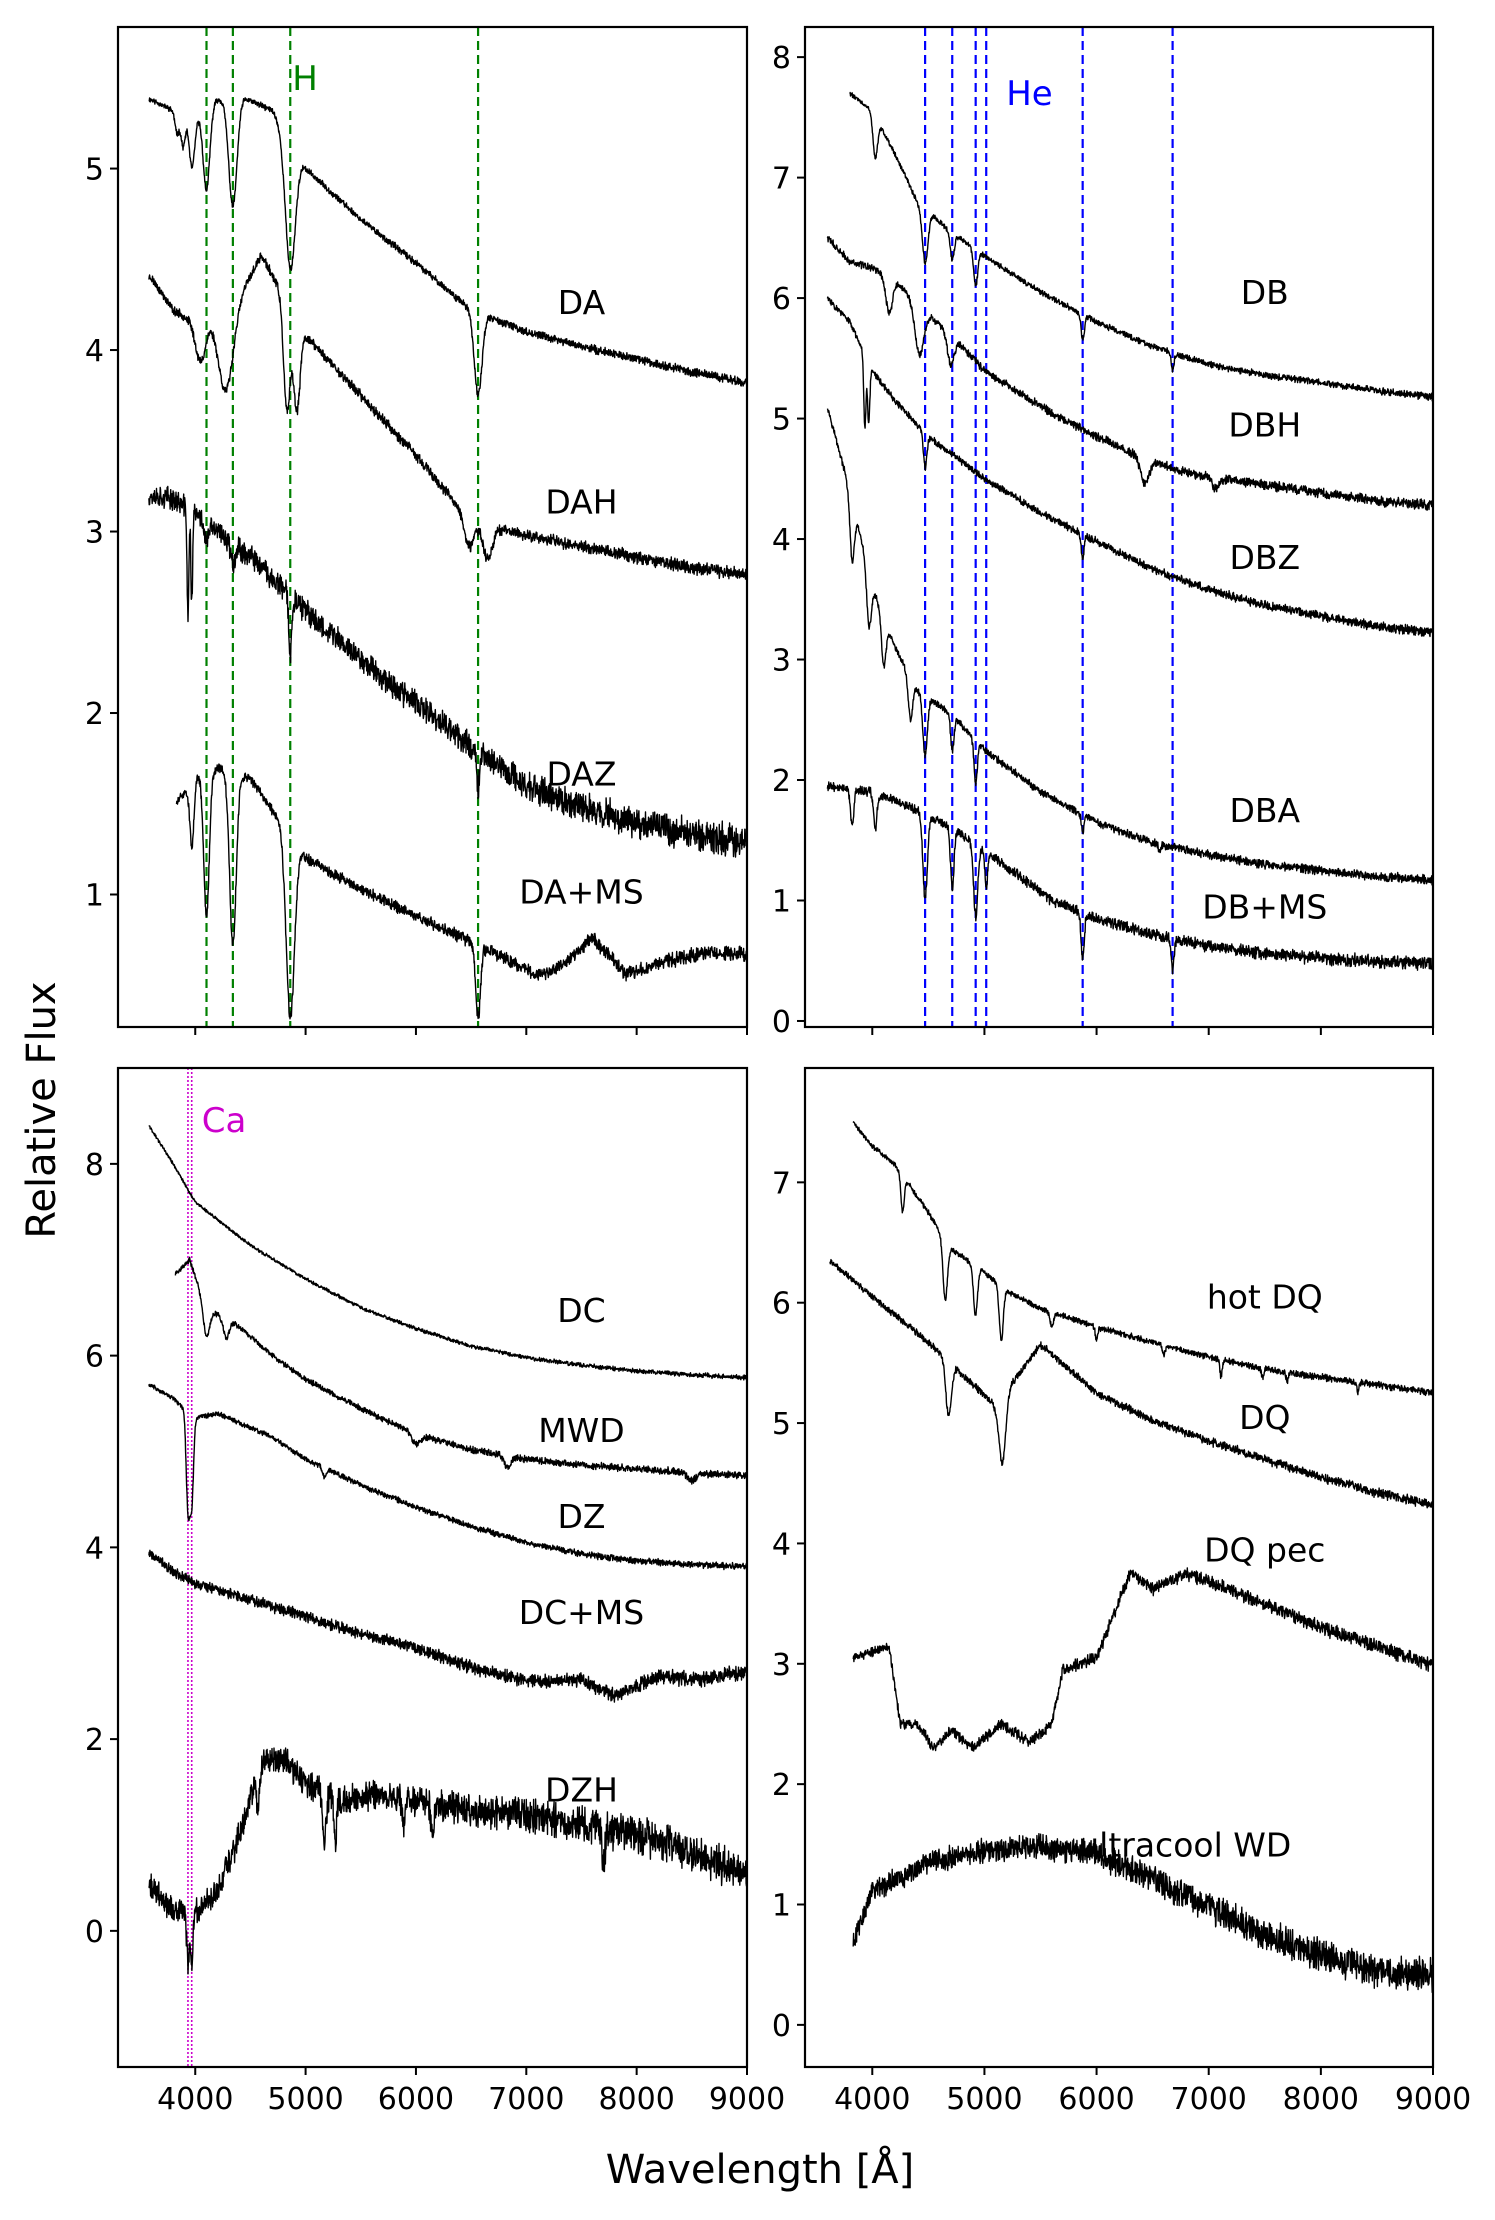 The image size is (1495, 2220). What do you see at coordinates (1264, 557) in the screenshot?
I see `spectral-label-dbz: DBZ` at bounding box center [1264, 557].